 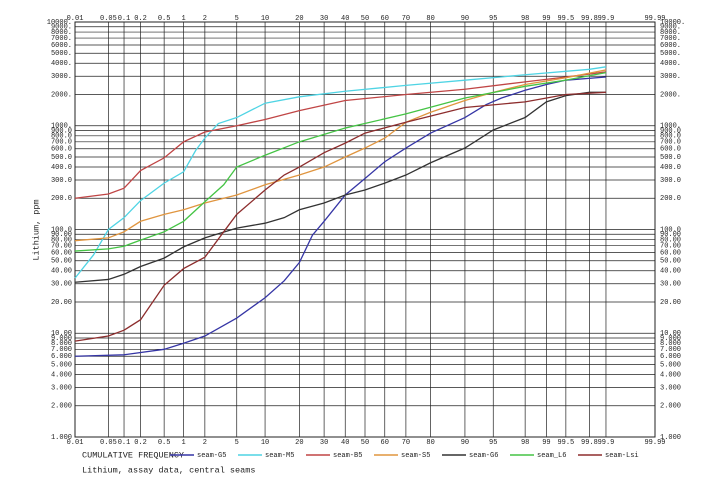 I want to click on x-tick-label-top: 40, so click(x=345, y=19).